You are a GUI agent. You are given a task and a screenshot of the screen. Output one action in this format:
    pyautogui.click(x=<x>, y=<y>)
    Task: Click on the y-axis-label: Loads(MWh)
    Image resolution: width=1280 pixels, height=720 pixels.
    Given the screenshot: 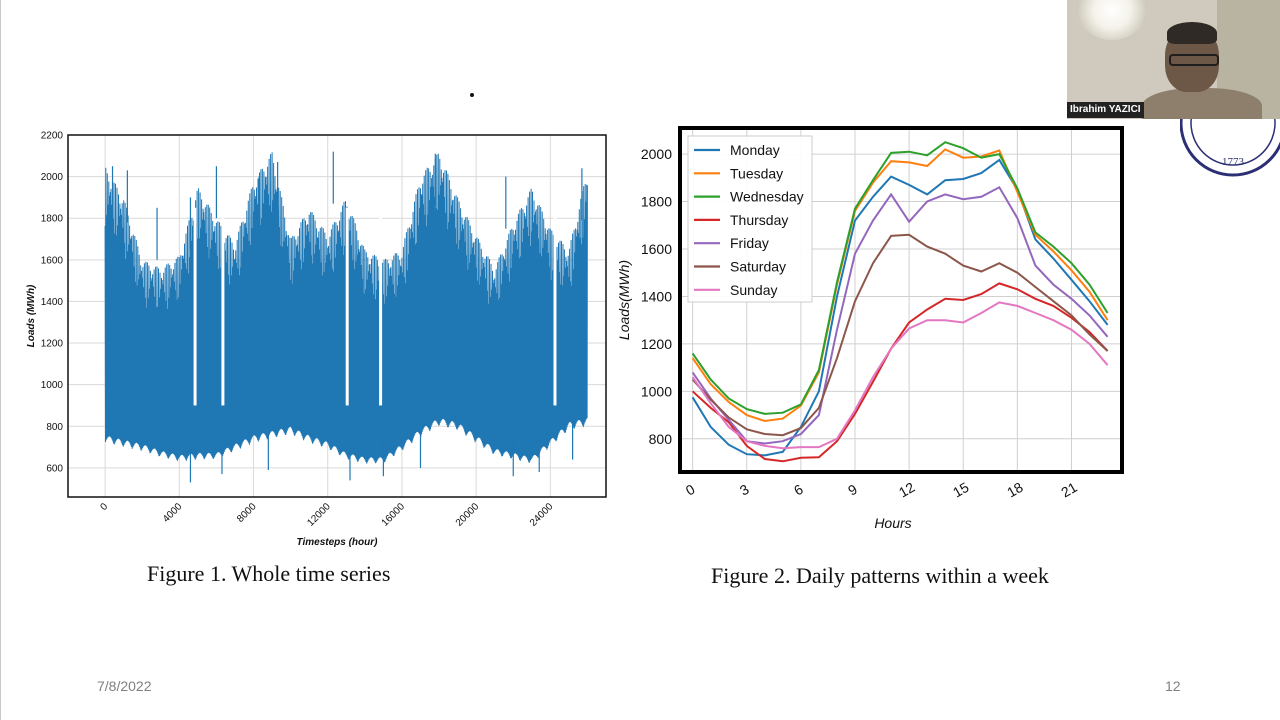 What is the action you would take?
    pyautogui.click(x=624, y=300)
    